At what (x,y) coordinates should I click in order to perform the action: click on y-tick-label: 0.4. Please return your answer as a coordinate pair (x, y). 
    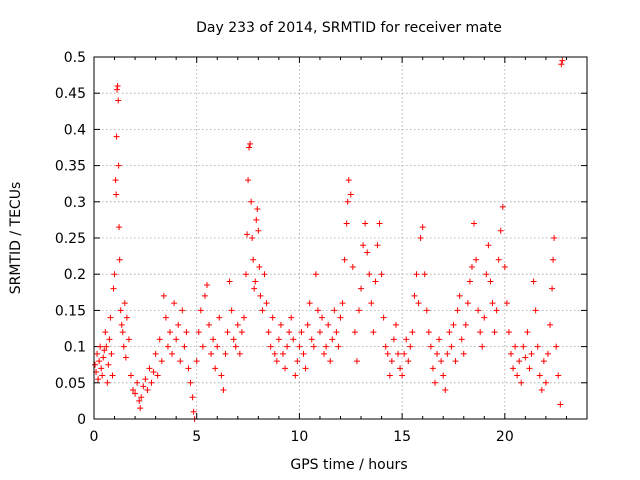
    Looking at the image, I should click on (75, 130).